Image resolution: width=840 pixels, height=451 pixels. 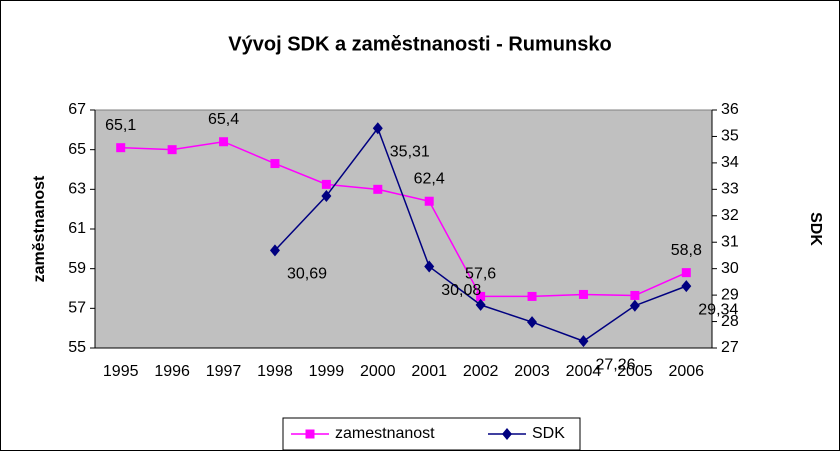 I want to click on y2-tick-label: 33, so click(x=730, y=189).